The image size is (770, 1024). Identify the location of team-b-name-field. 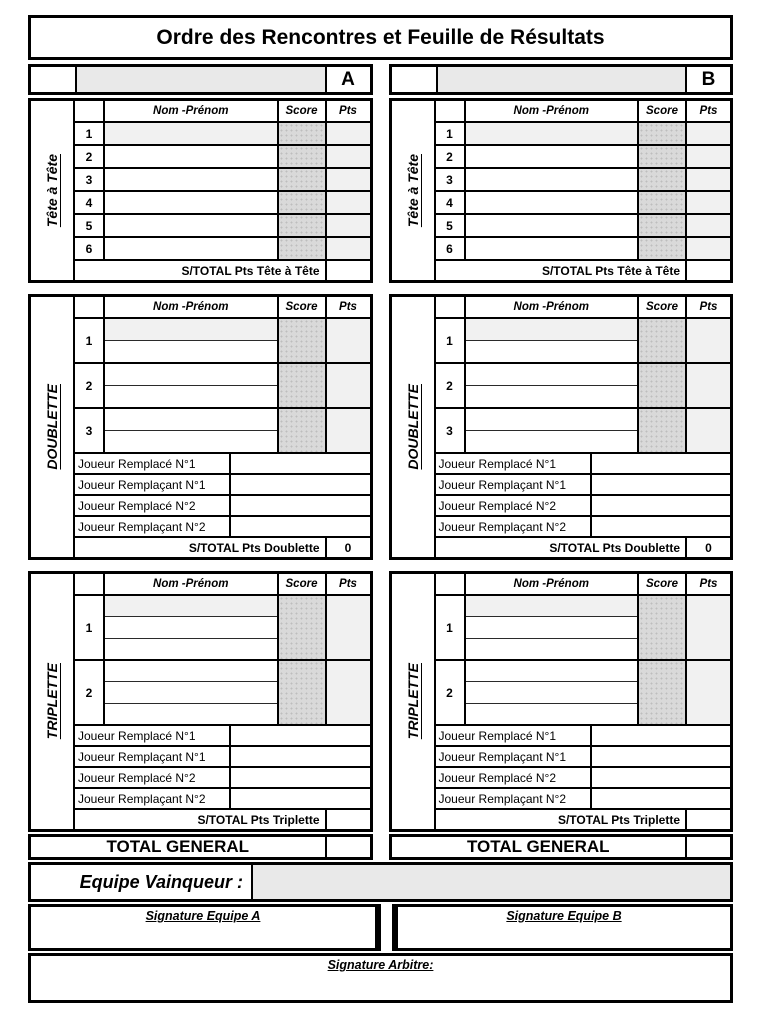
(560, 79).